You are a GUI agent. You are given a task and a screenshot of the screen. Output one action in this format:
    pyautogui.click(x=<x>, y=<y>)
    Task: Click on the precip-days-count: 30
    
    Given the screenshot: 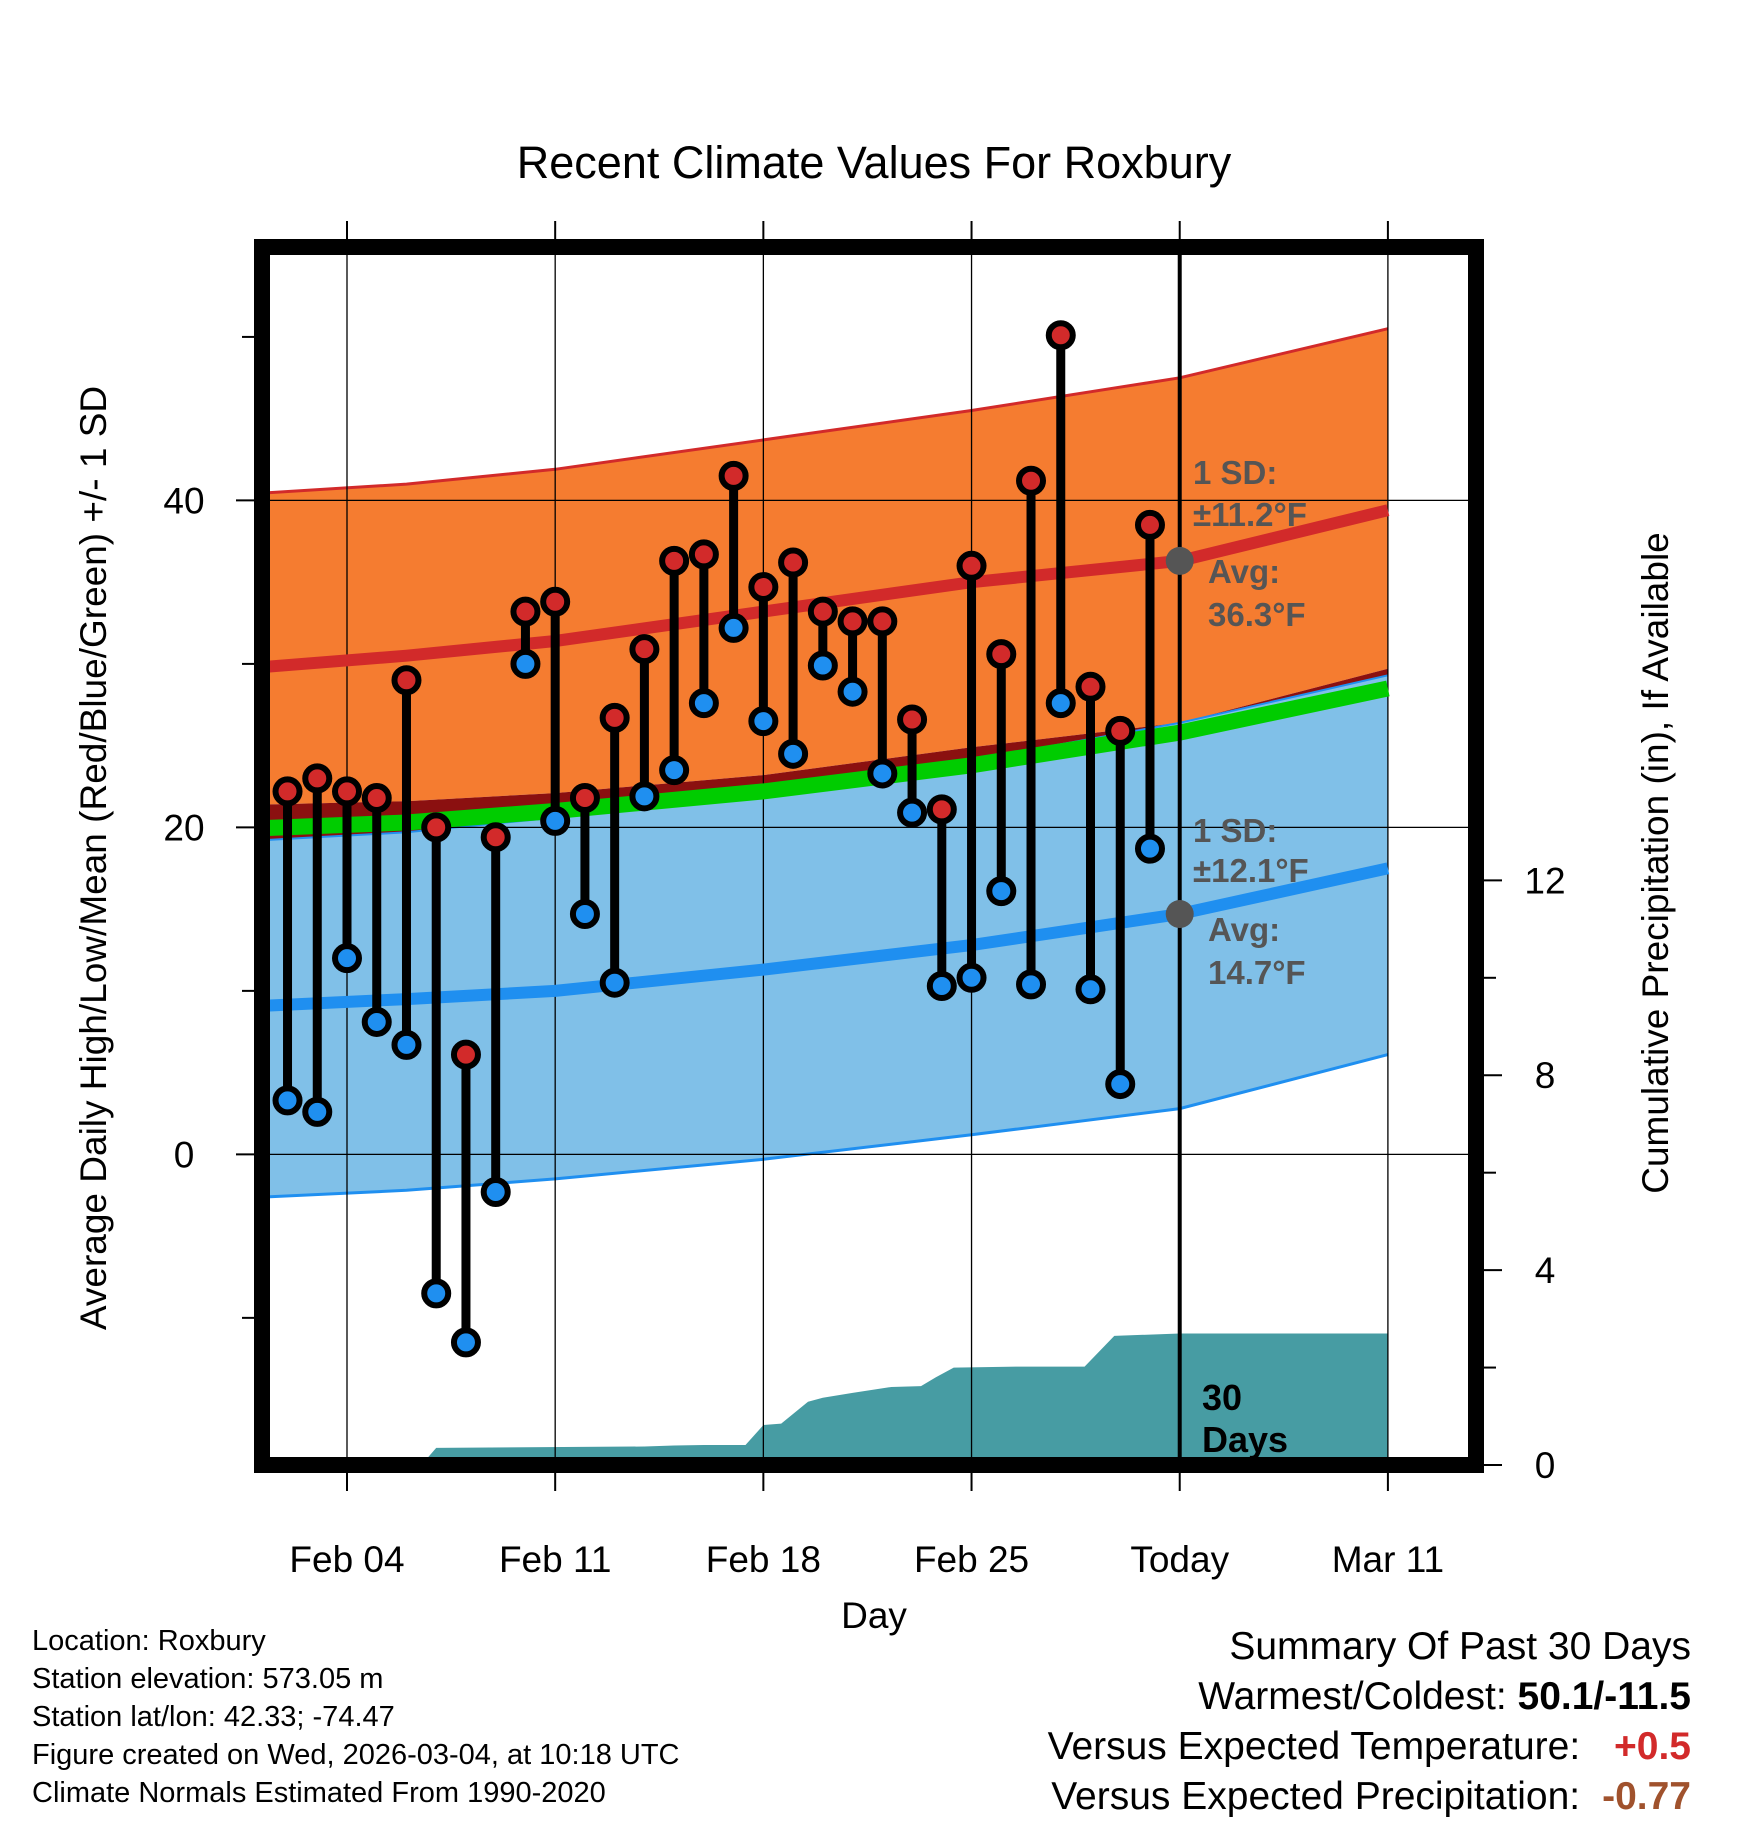 What is the action you would take?
    pyautogui.click(x=1222, y=1397)
    